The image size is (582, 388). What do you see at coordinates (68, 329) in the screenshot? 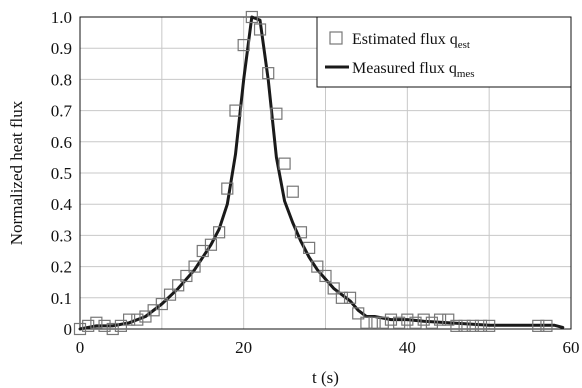
I see `y-tick-label: 0` at bounding box center [68, 329].